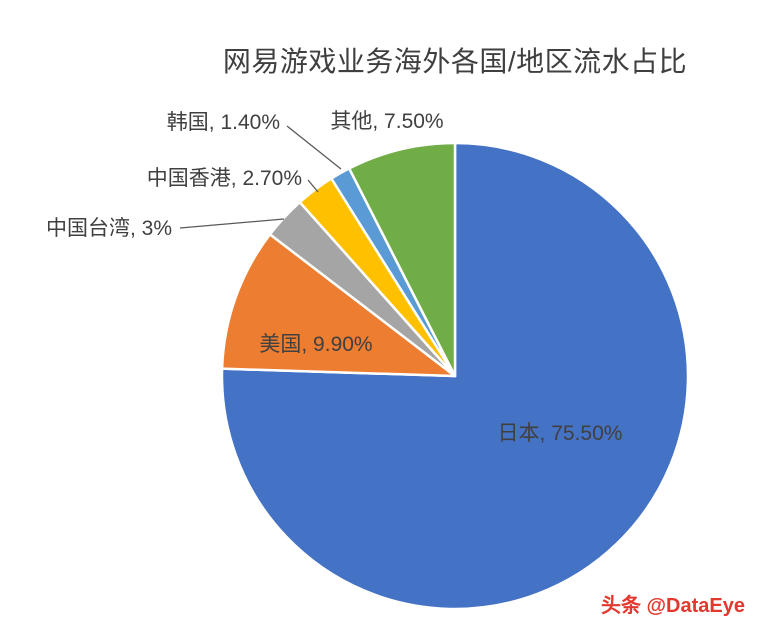  What do you see at coordinates (109, 228) in the screenshot?
I see `slice-label-中国台湾: 中国台湾, 3%` at bounding box center [109, 228].